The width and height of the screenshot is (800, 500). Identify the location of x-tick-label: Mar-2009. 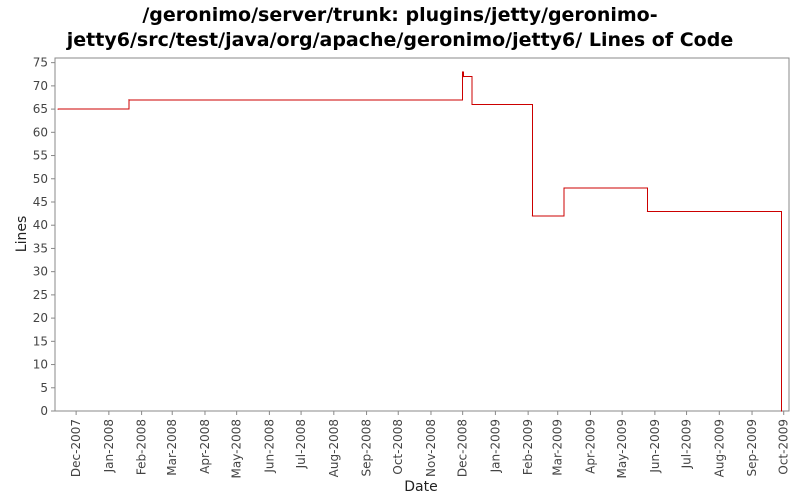
(558, 447).